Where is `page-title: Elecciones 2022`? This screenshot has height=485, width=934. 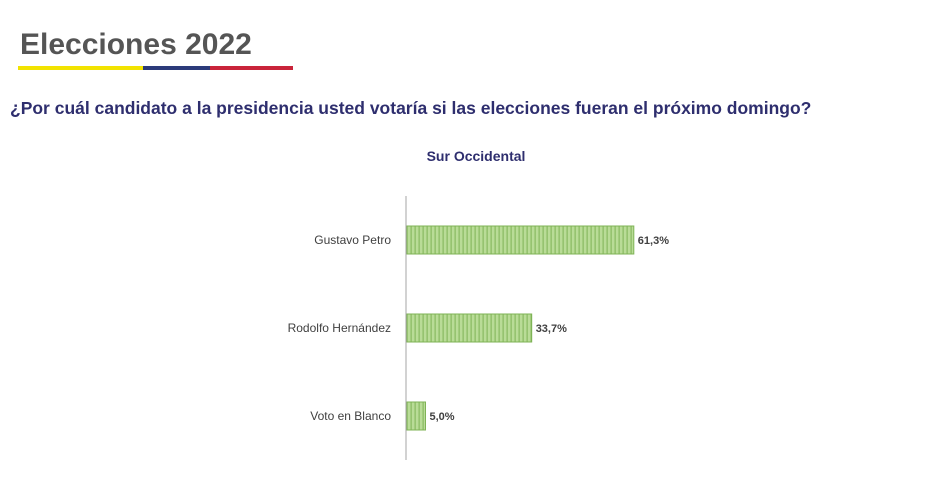 page-title: Elecciones 2022 is located at coordinates (136, 44).